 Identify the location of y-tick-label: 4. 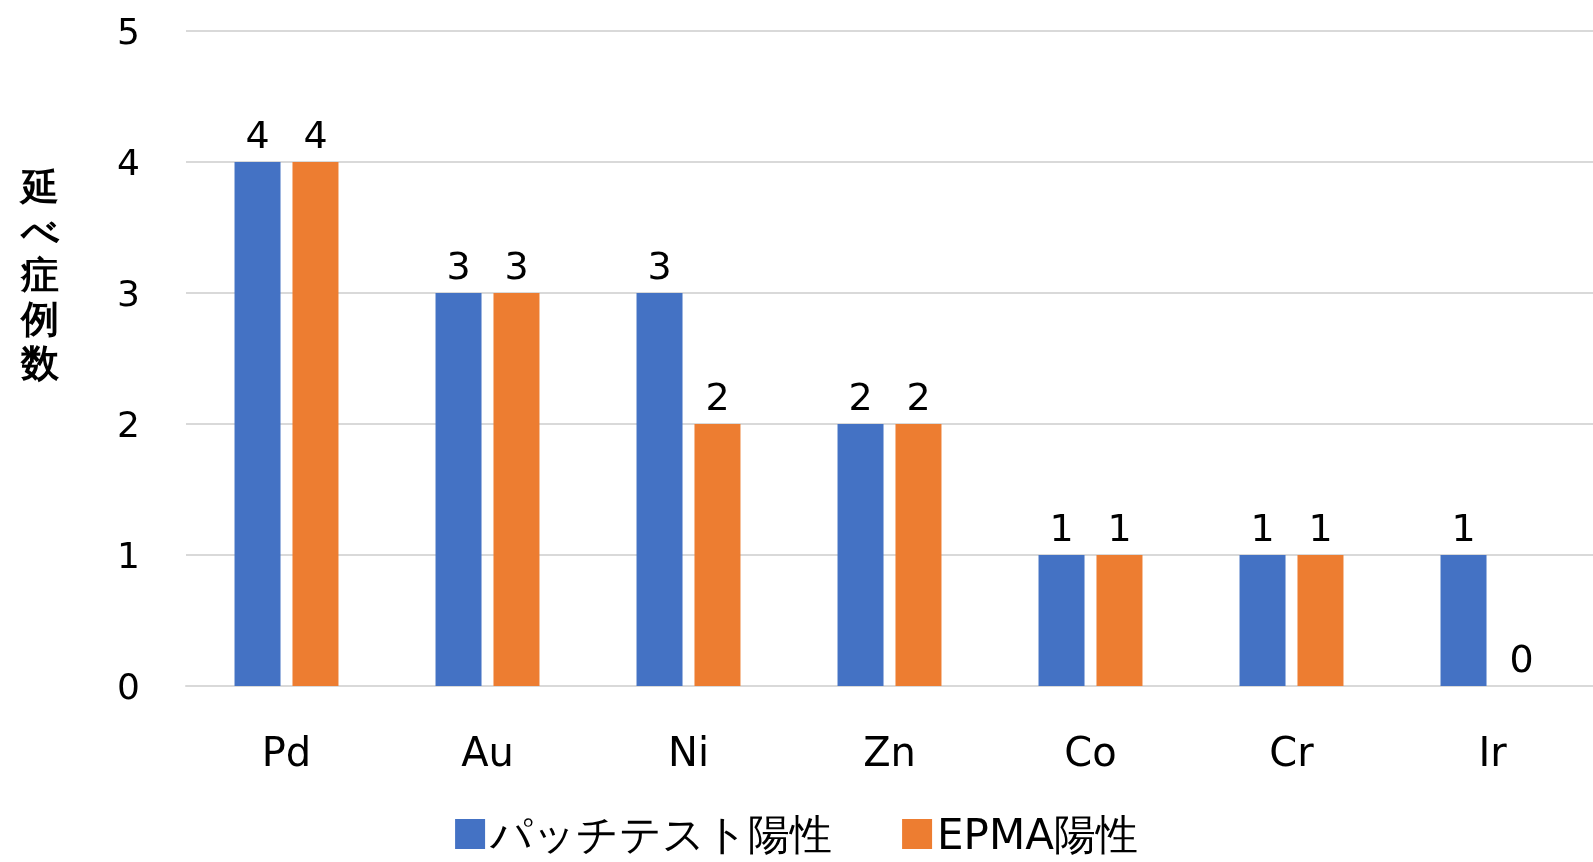
(128, 162).